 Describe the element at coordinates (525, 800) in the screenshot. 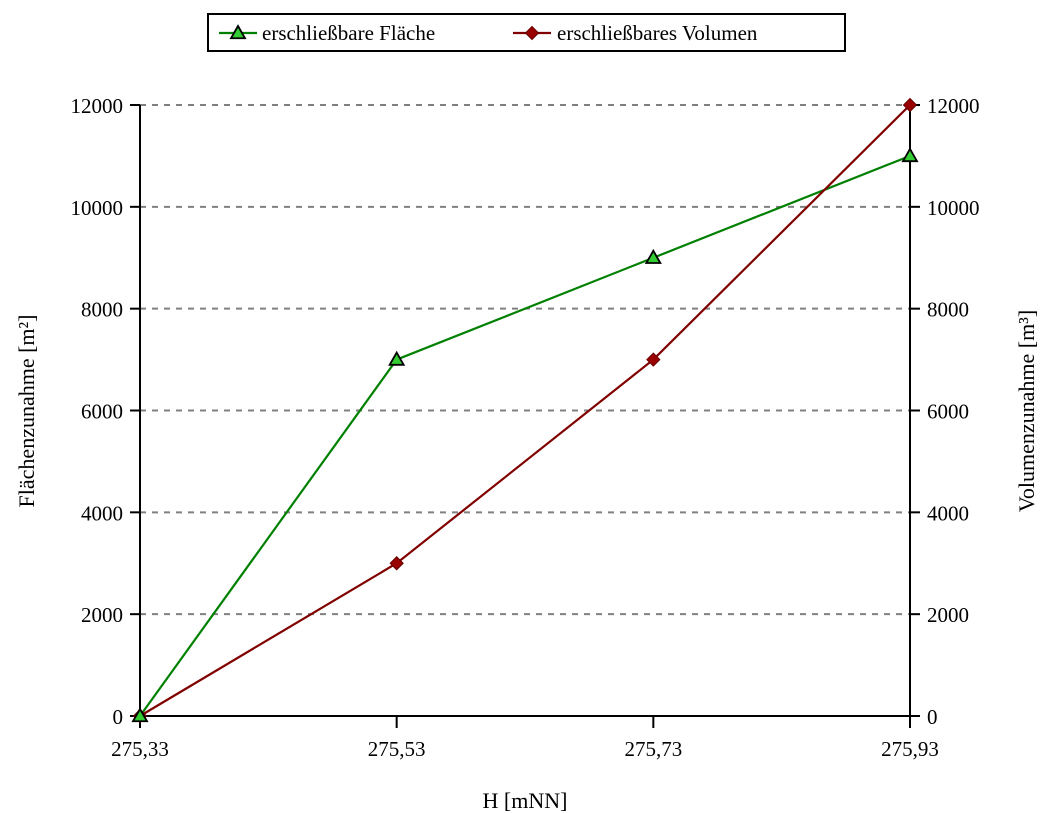

I see `x-axis-title: H [mNN]` at that location.